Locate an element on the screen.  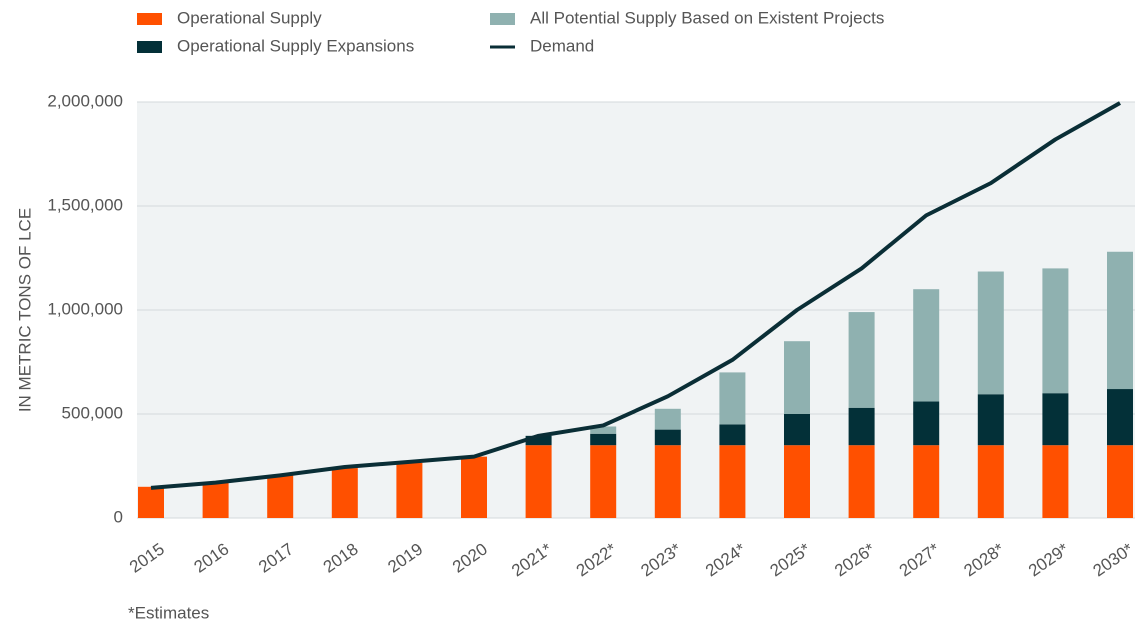
x-tick-label: 2021* is located at coordinates (532, 559).